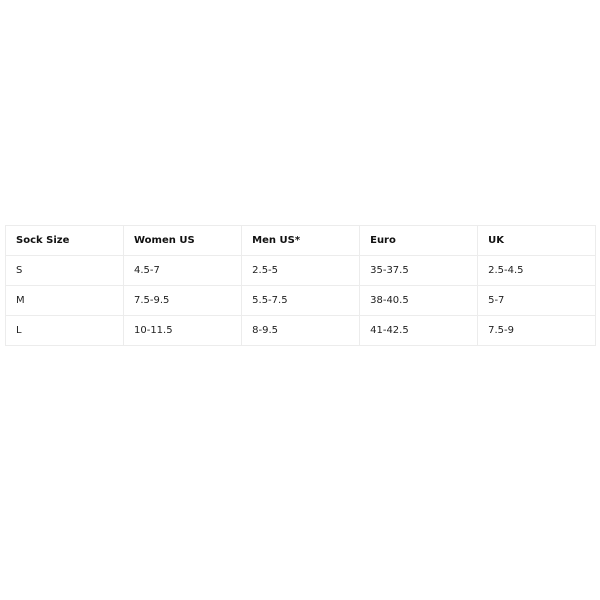 The image size is (600, 600). I want to click on table-cell: 2.5-4.5, so click(536, 270).